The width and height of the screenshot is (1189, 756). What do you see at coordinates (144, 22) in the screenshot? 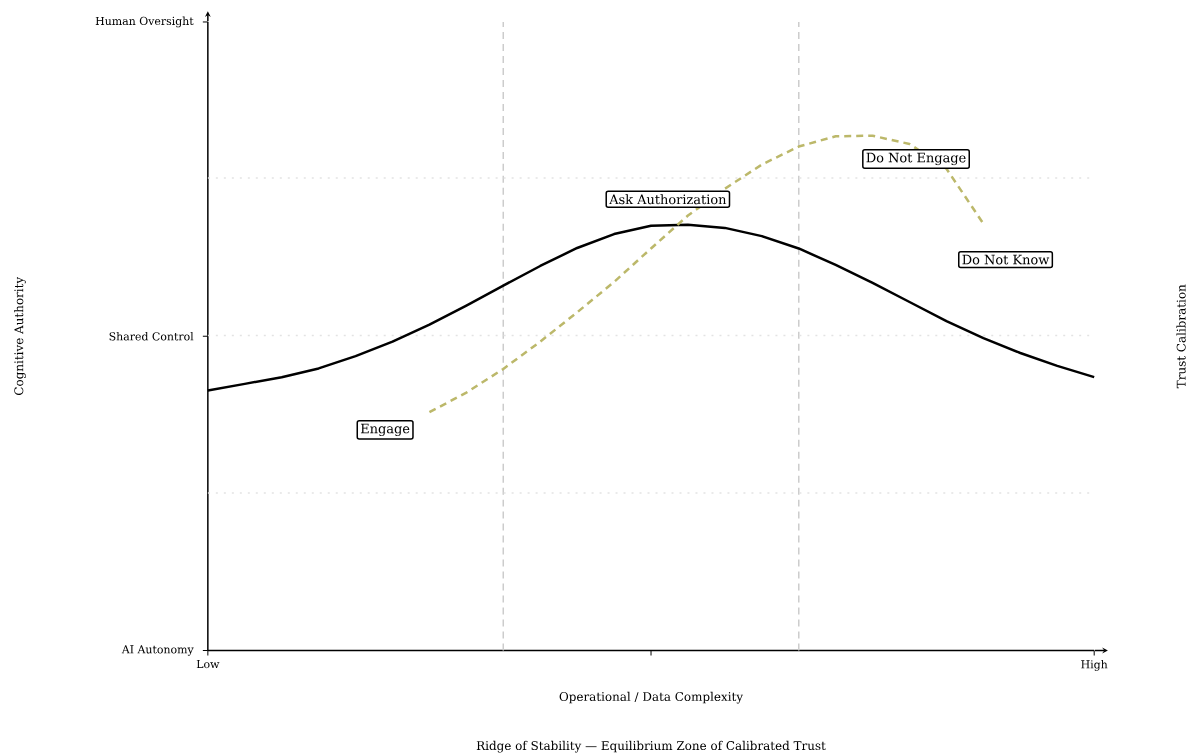
I see `text: Human Oversight` at bounding box center [144, 22].